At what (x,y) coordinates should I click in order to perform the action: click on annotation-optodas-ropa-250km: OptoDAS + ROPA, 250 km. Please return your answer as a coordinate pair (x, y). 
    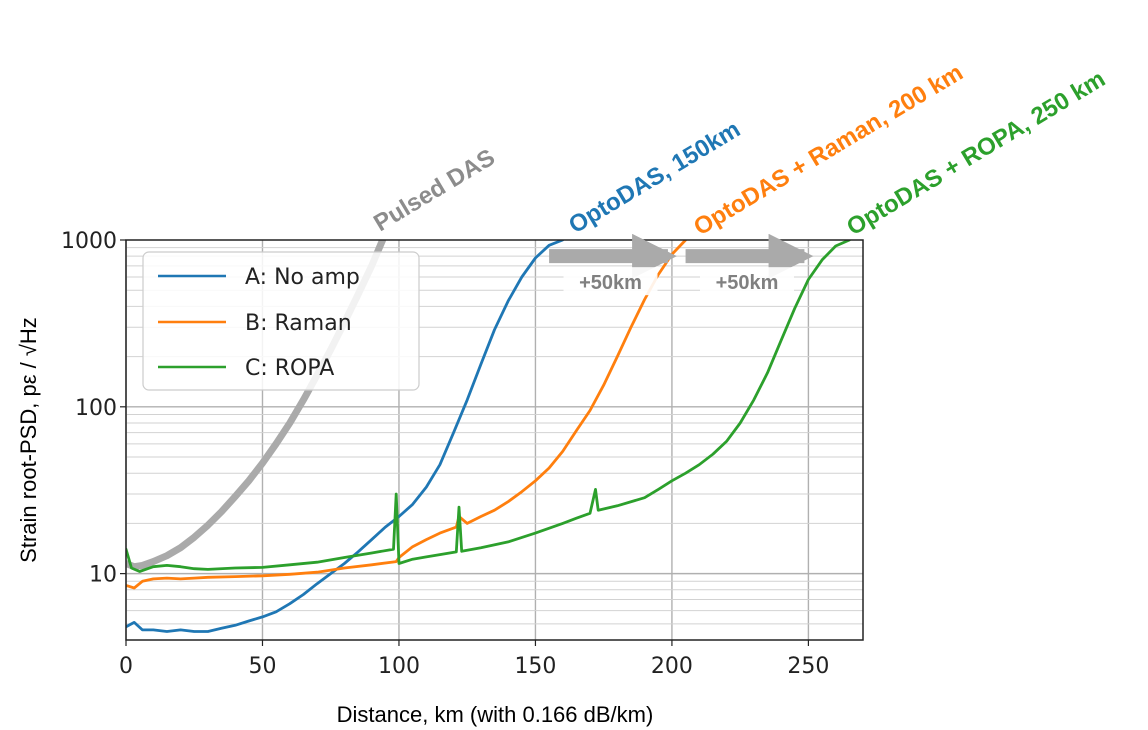
    Looking at the image, I should click on (976, 153).